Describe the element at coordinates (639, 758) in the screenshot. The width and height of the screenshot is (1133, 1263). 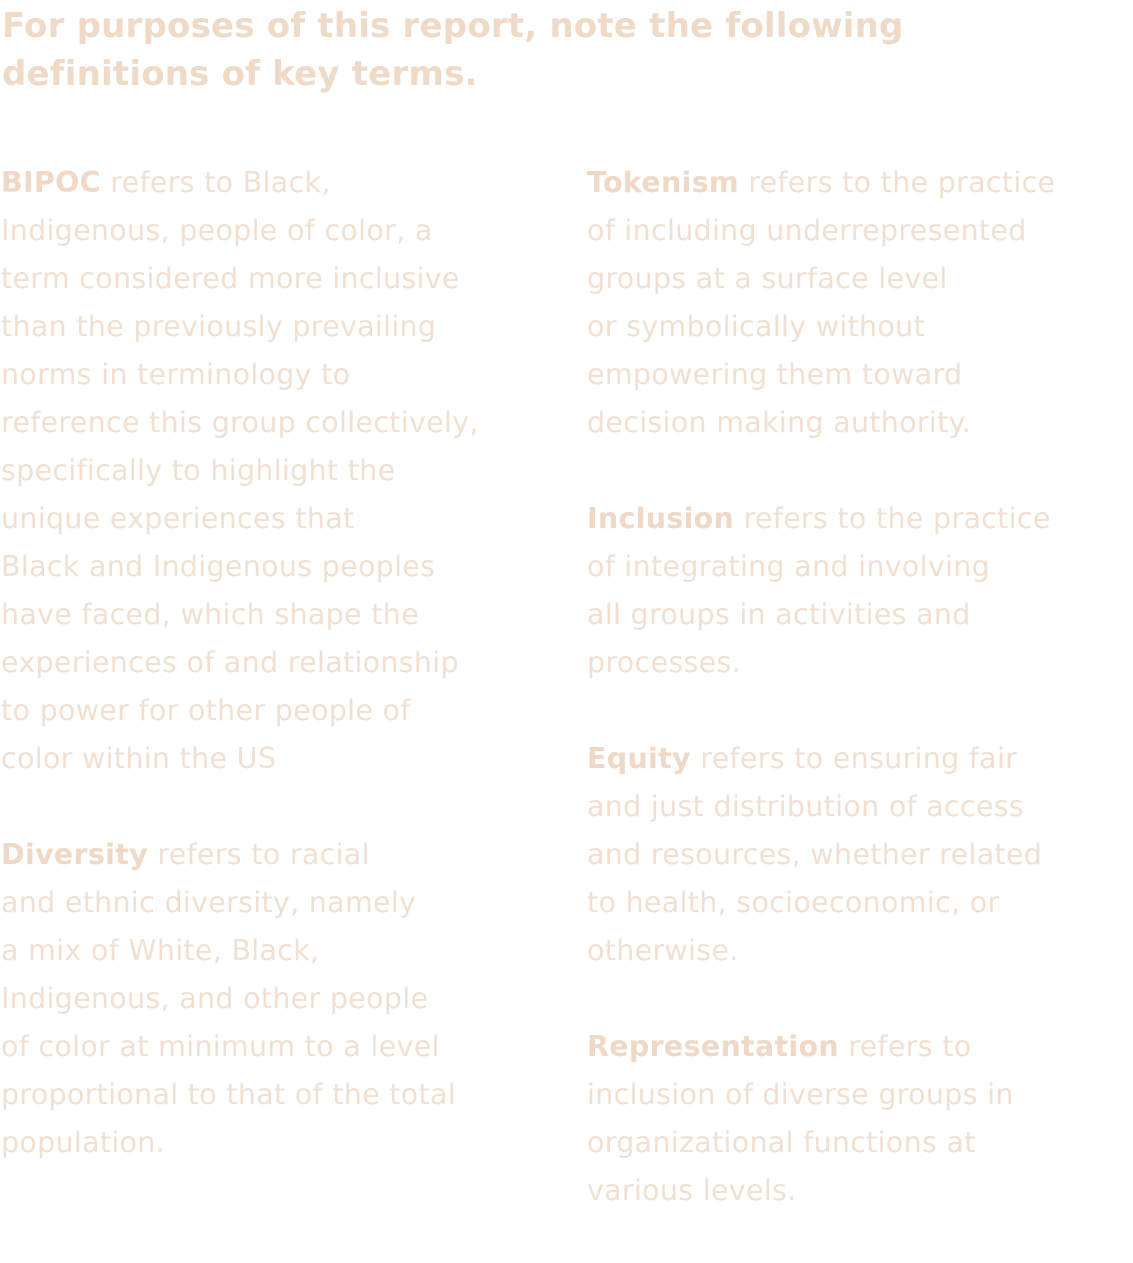
I see `term-name-equity: Equity` at that location.